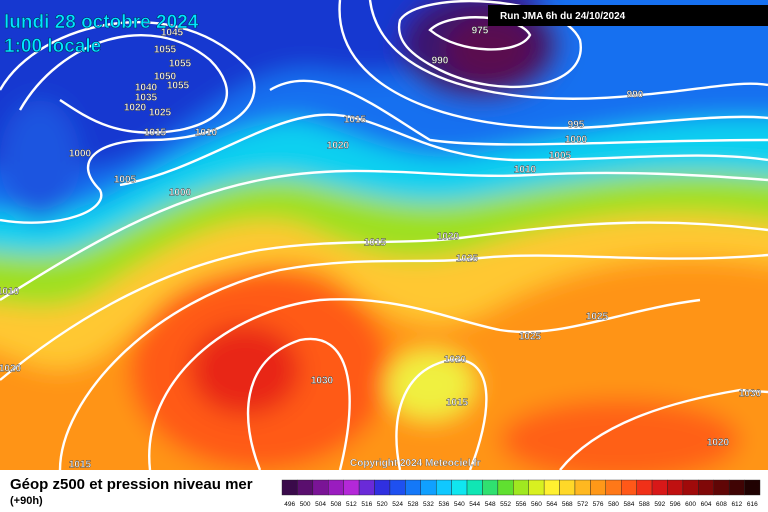 This screenshot has height=512, width=768. I want to click on scale-label: 580, so click(613, 504).